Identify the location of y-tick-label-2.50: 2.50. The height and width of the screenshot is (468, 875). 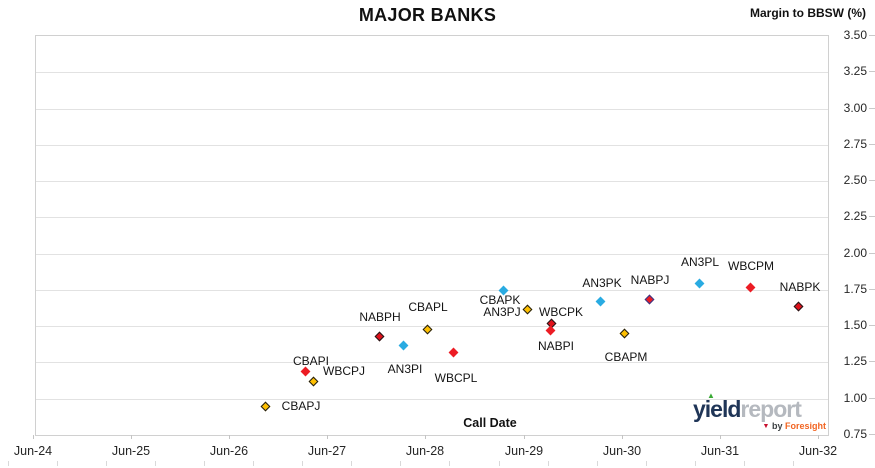
(855, 180).